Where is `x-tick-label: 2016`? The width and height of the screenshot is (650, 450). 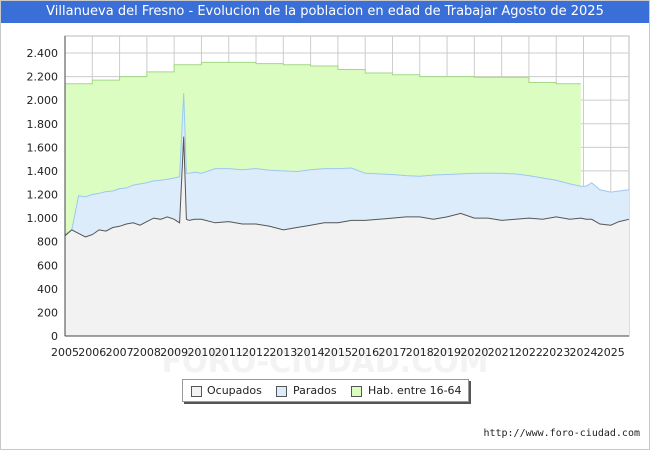
x-tick-label: 2016 is located at coordinates (365, 352).